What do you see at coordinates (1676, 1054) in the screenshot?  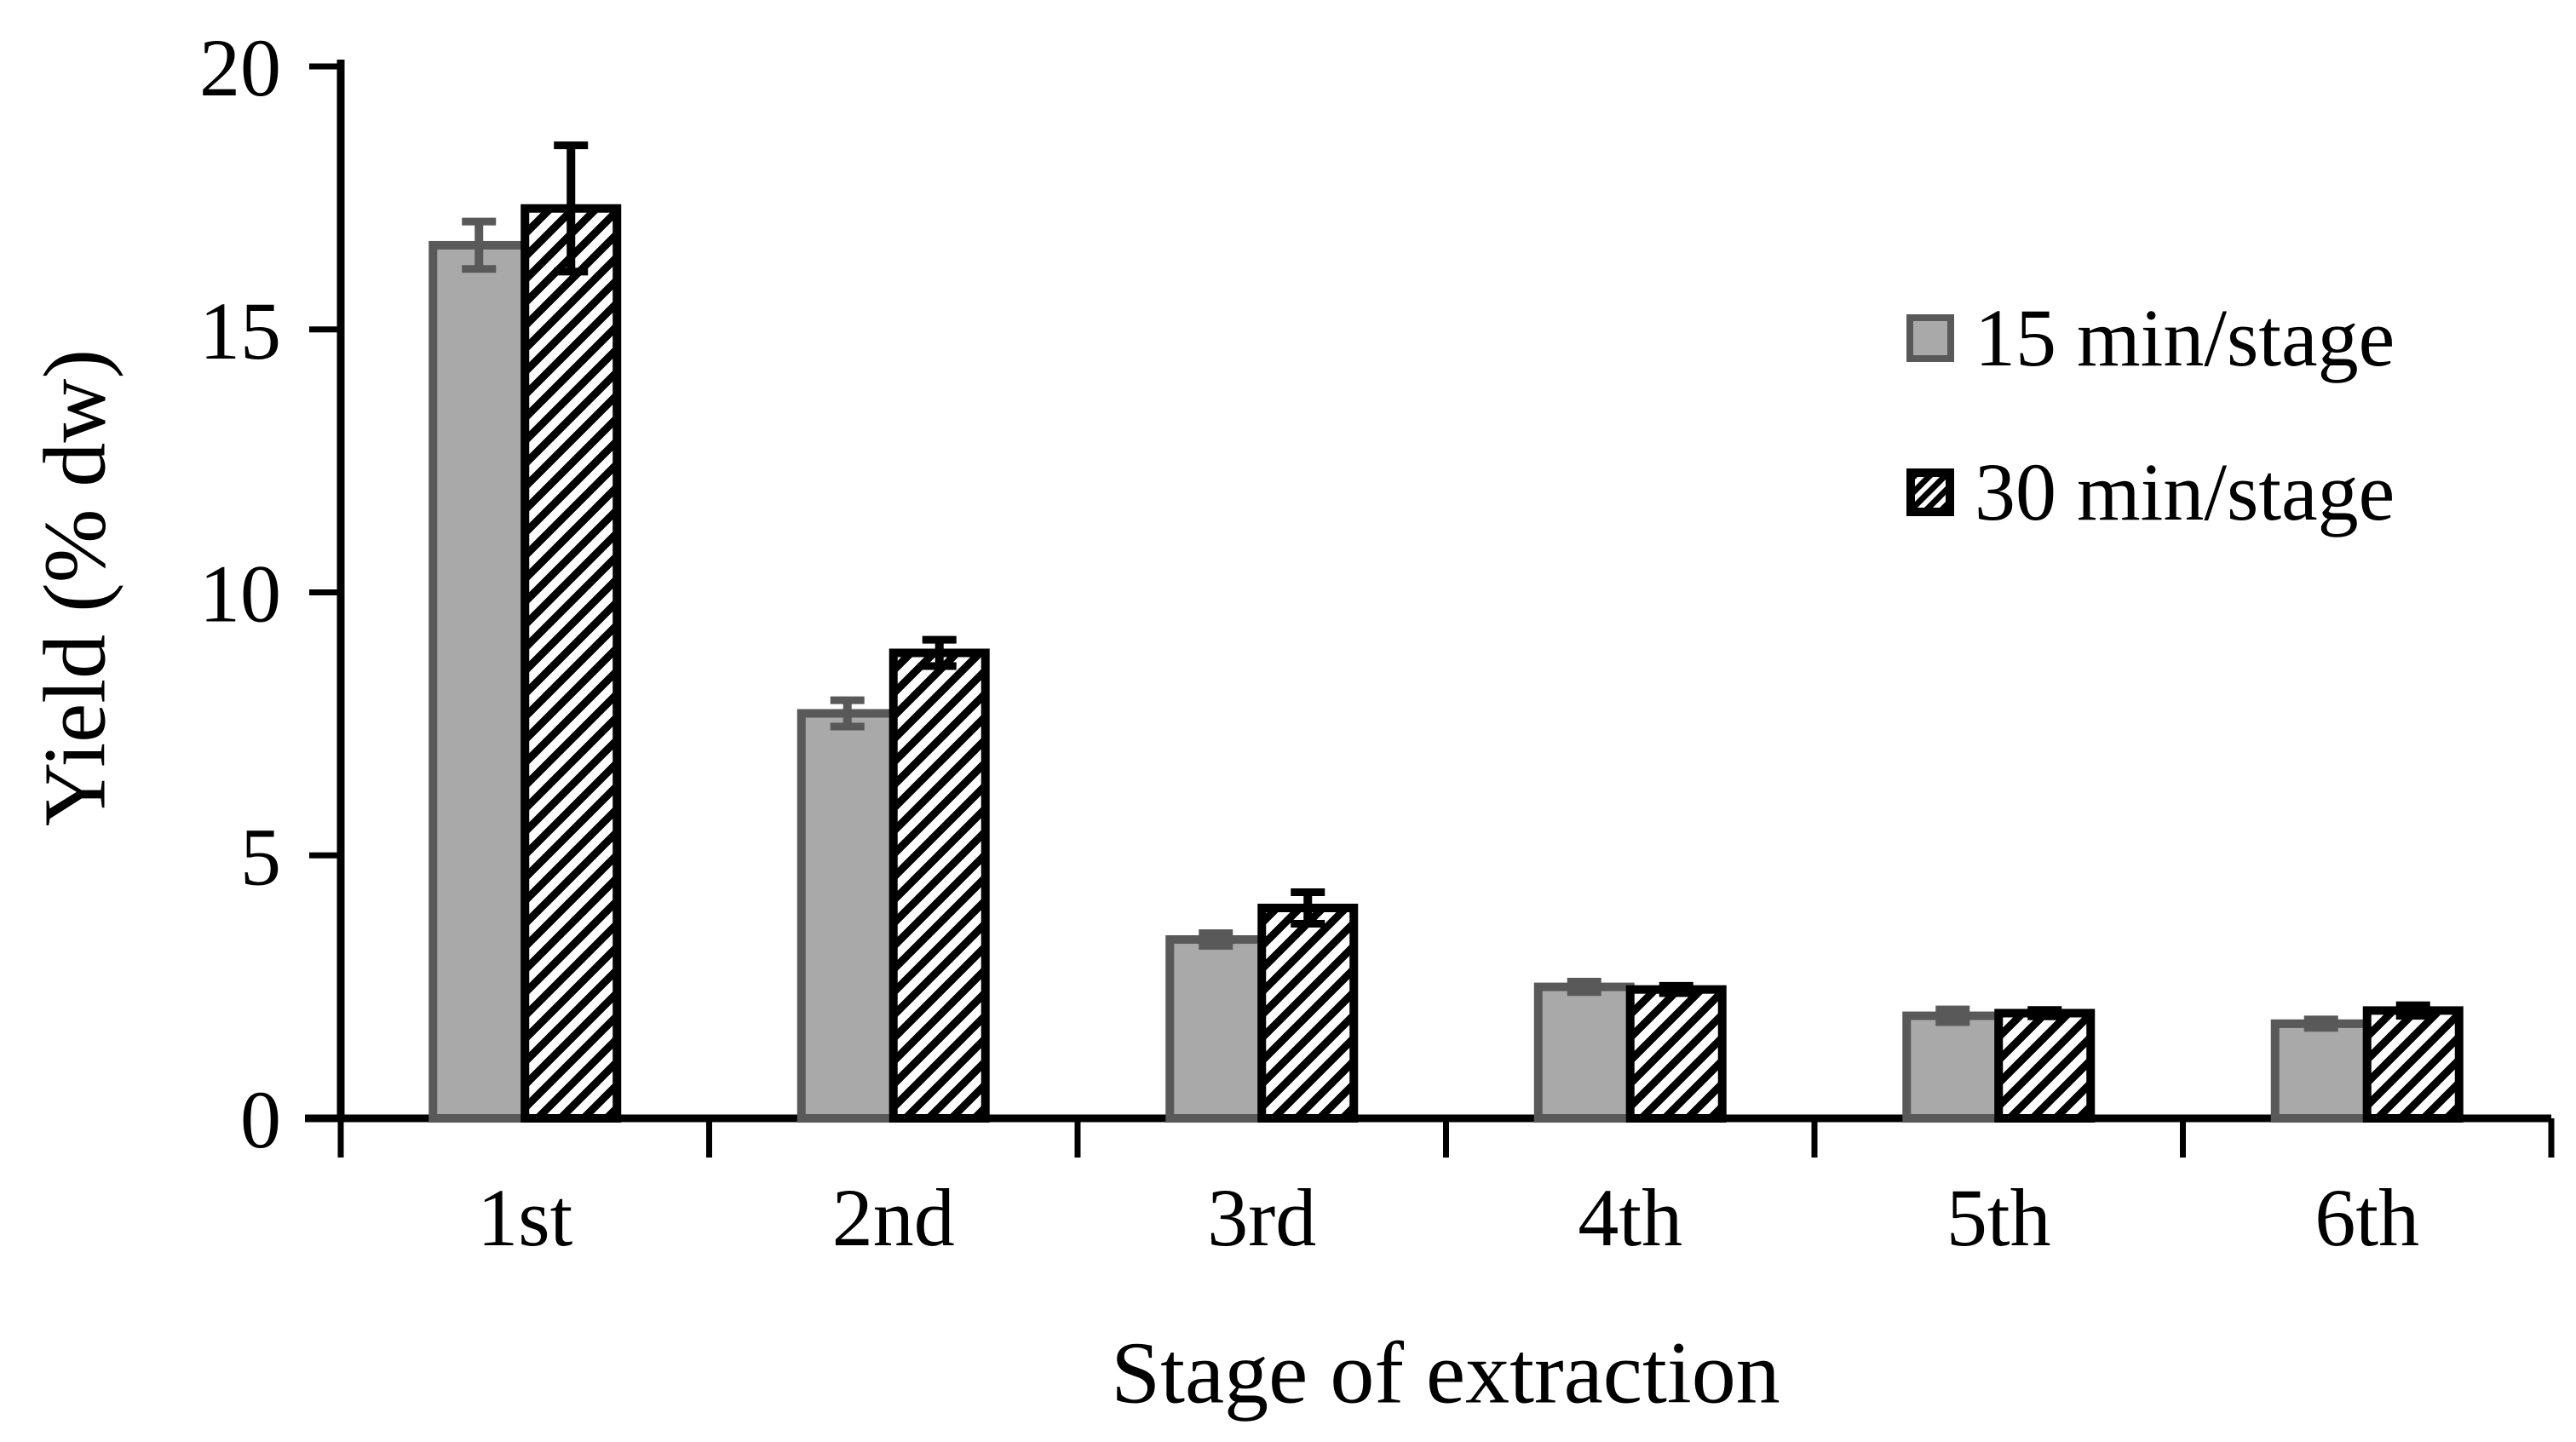 I see `bar-30-min-stage-4th` at bounding box center [1676, 1054].